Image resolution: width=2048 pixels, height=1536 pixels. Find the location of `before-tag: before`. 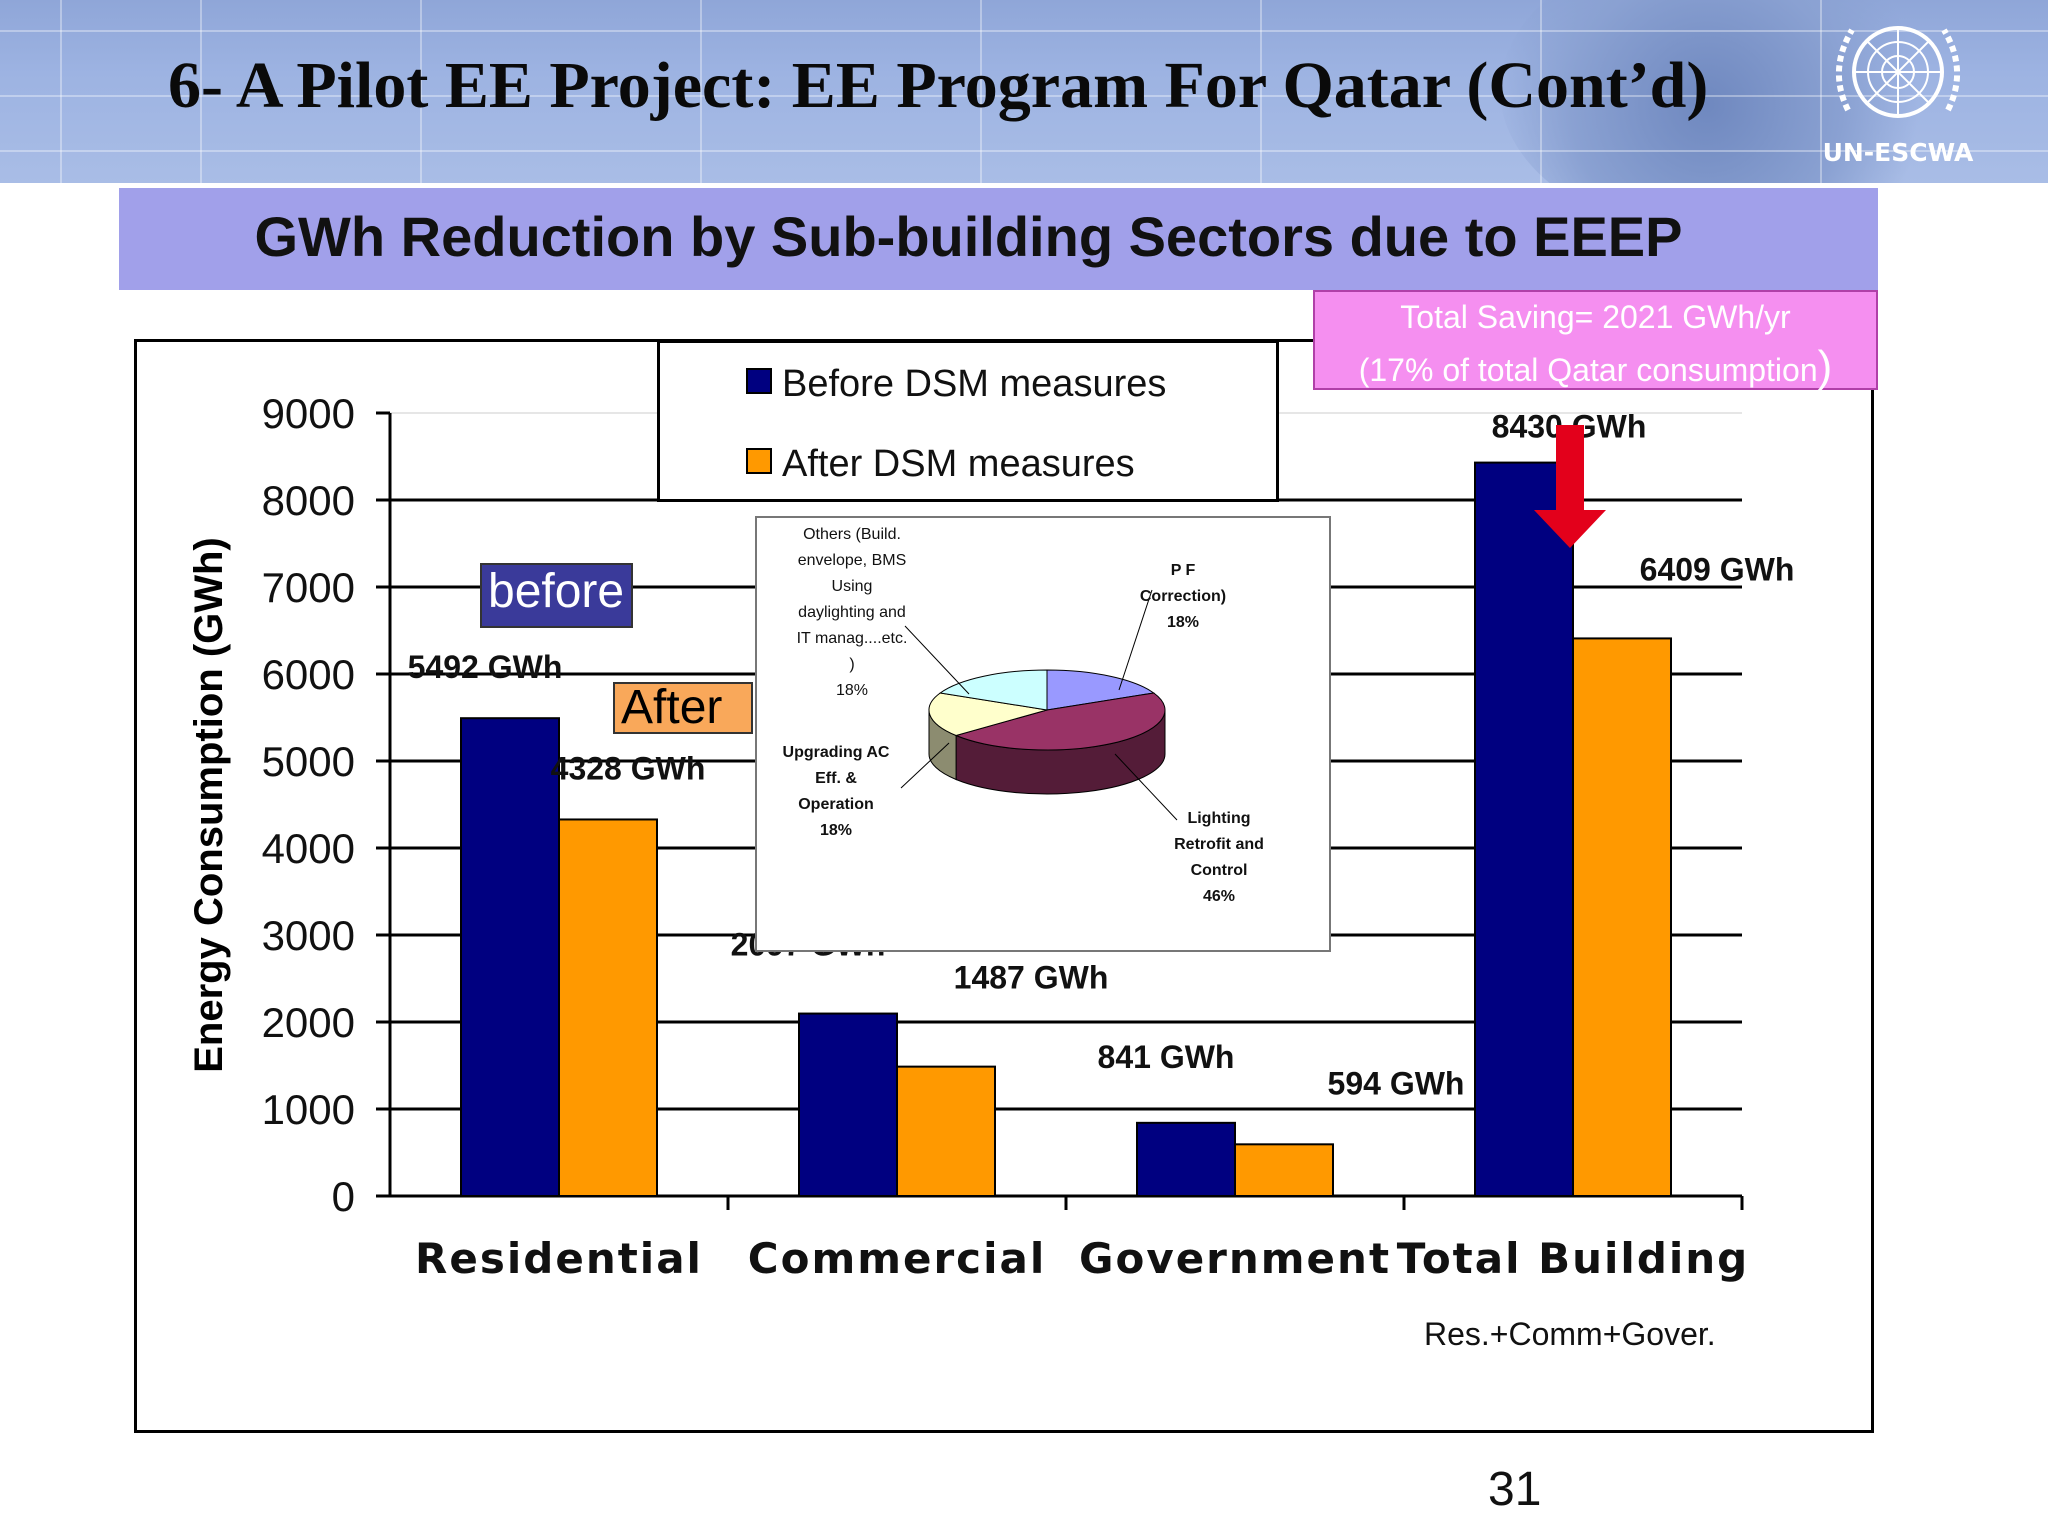

before-tag: before is located at coordinates (556, 595).